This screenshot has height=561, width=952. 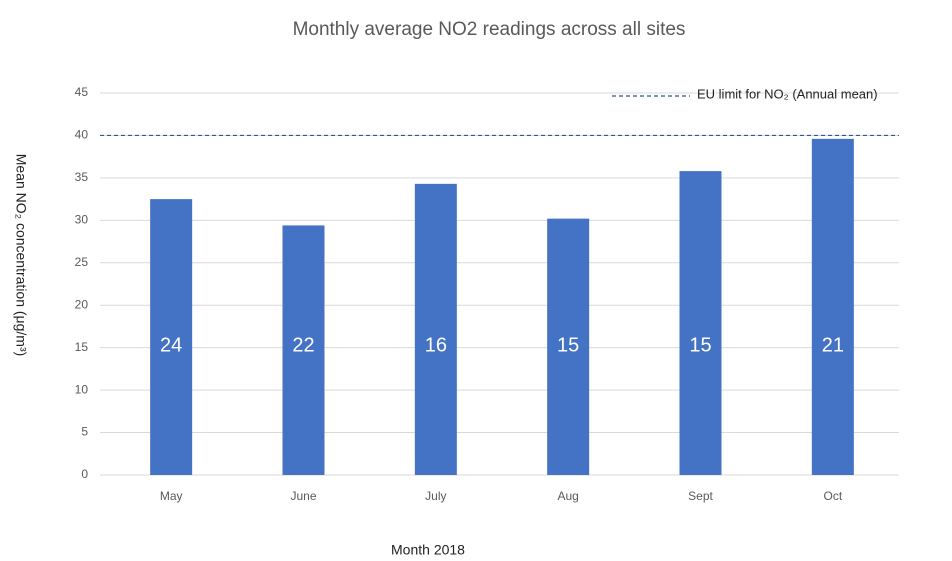 What do you see at coordinates (171, 345) in the screenshot?
I see `bar-label: 24` at bounding box center [171, 345].